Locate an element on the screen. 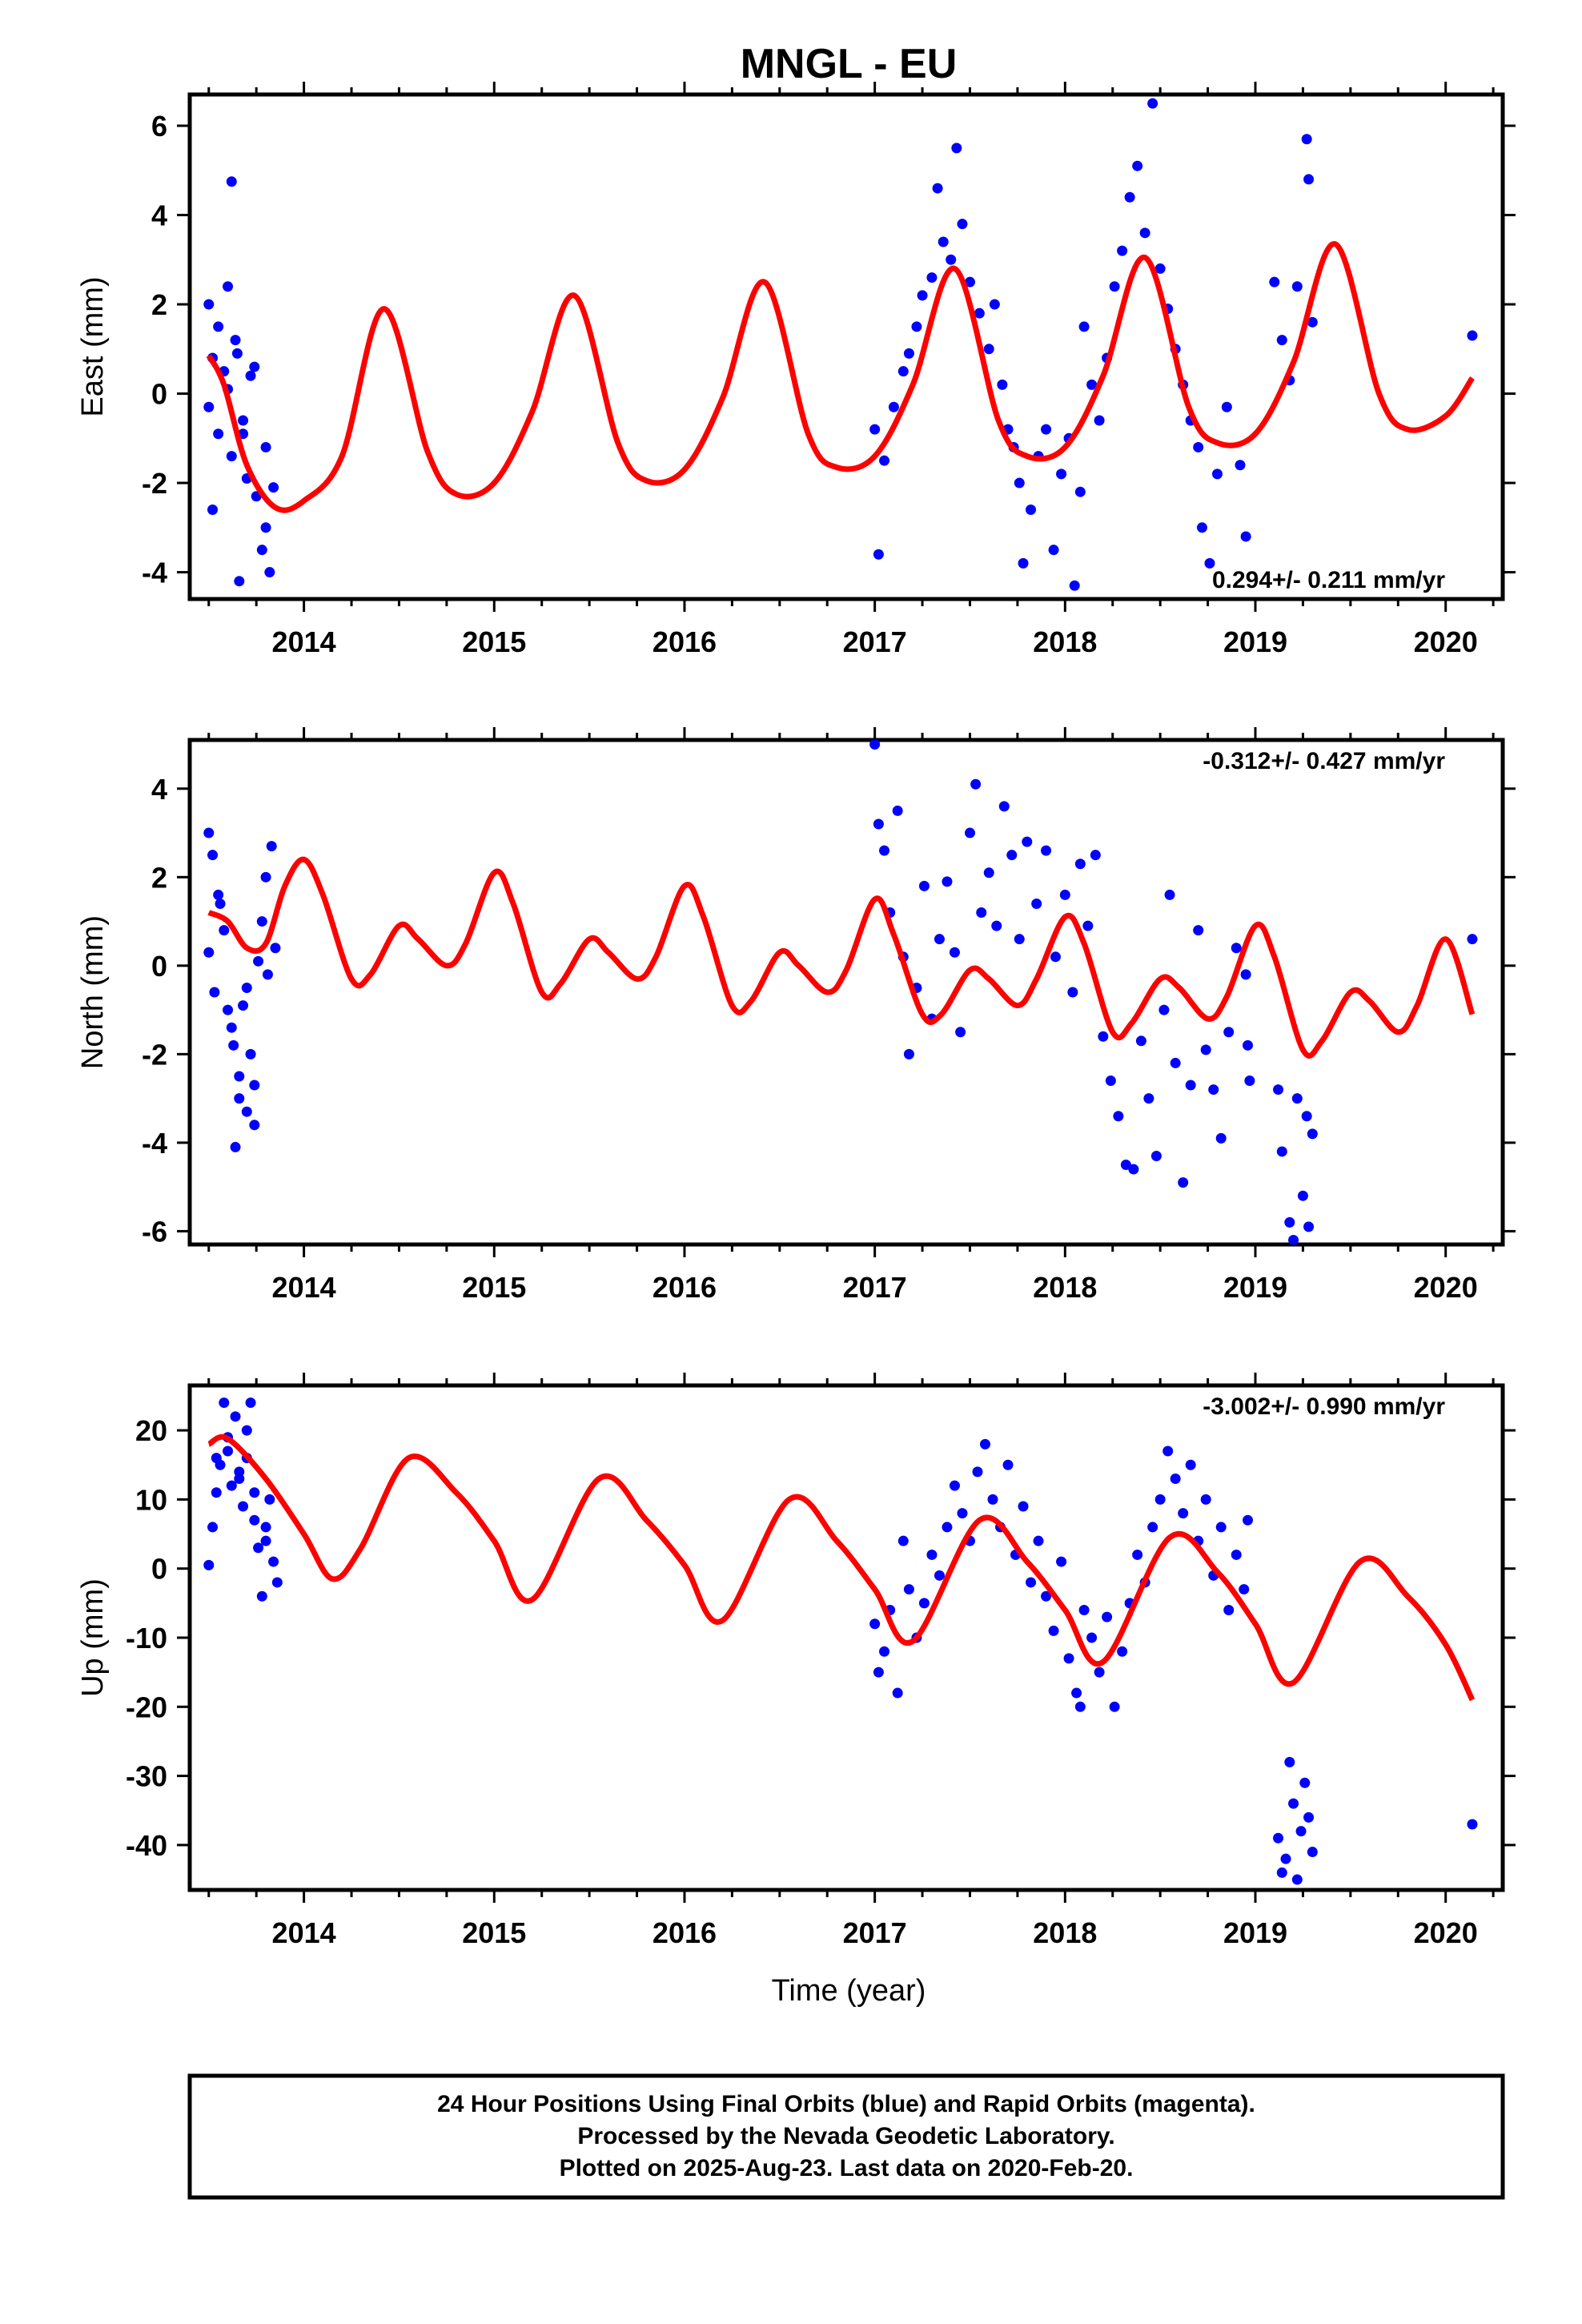 The image size is (1582, 2324). north-x-tick-label: 2020 is located at coordinates (1446, 1287).